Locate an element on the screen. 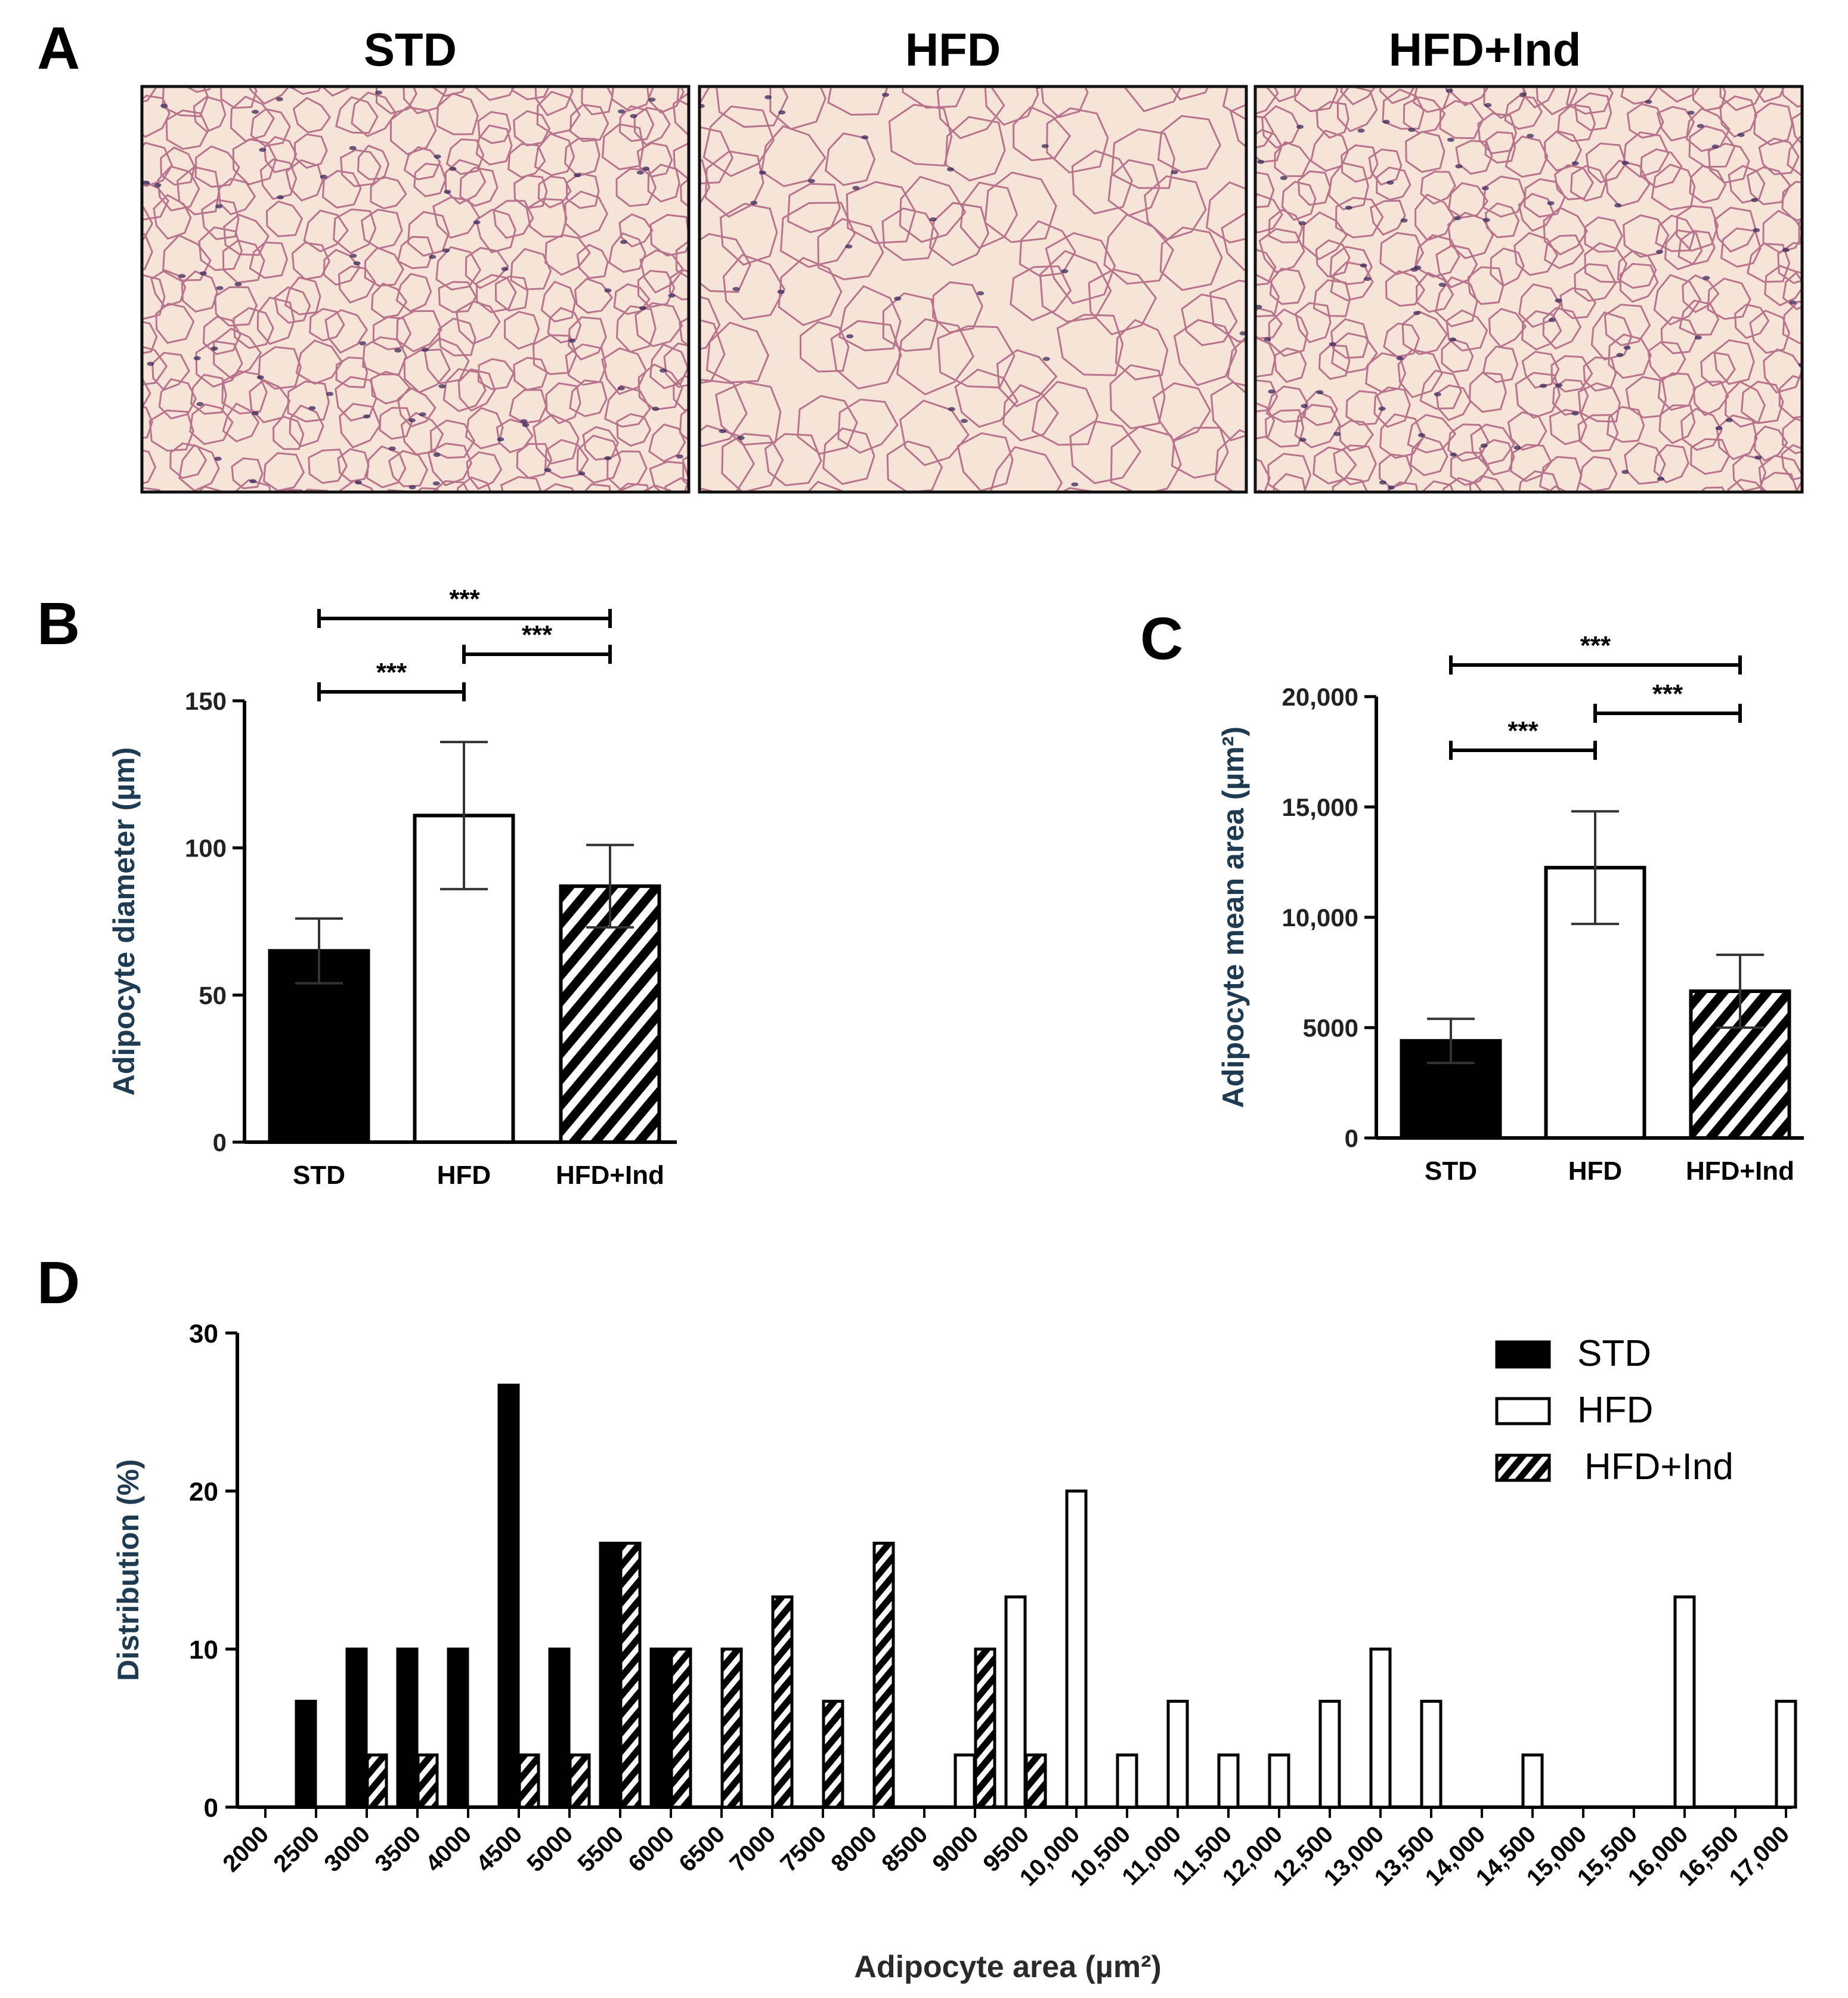 The image size is (1848, 1998). nuclei is located at coordinates (413, 289).